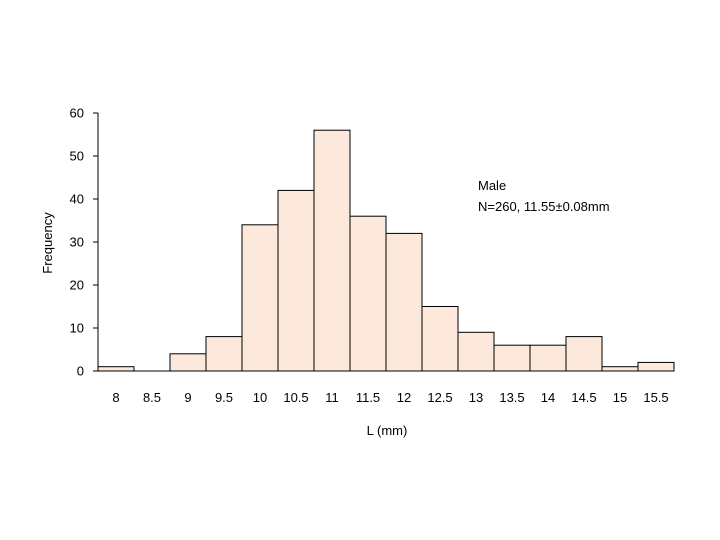 The width and height of the screenshot is (720, 540). Describe the element at coordinates (295, 397) in the screenshot. I see `x-tick-label: 10.5` at that location.